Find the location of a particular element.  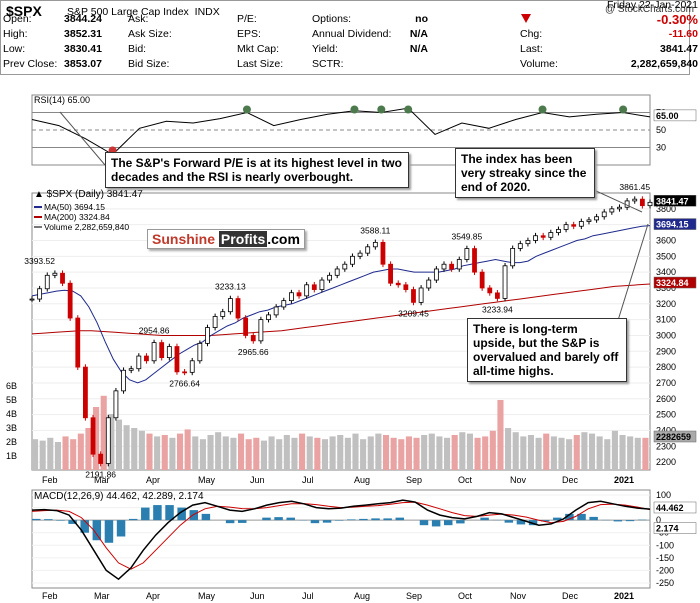

watermark: @ StockCharts.com is located at coordinates (649, 9).